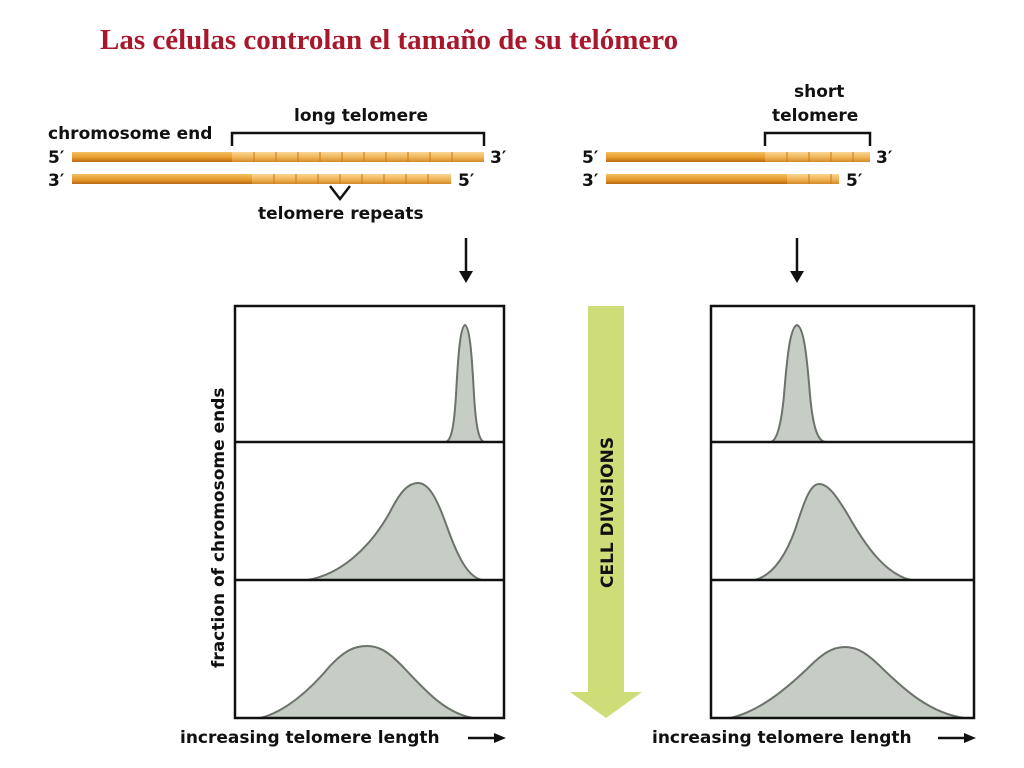 The width and height of the screenshot is (1024, 768). What do you see at coordinates (817, 138) in the screenshot?
I see `short-telomere-bracket` at bounding box center [817, 138].